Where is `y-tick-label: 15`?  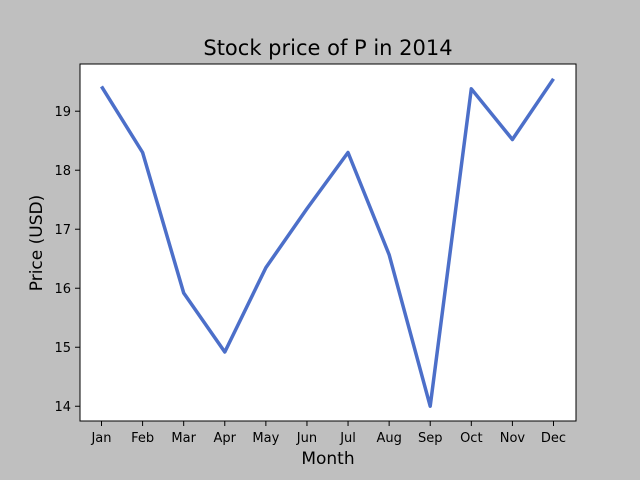 y-tick-label: 15 is located at coordinates (62, 348).